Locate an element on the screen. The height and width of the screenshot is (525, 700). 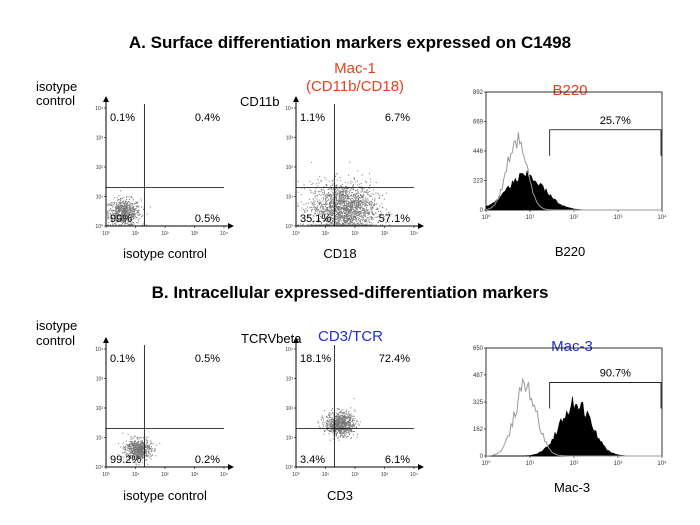
gate-bracket is located at coordinates (605, 395).